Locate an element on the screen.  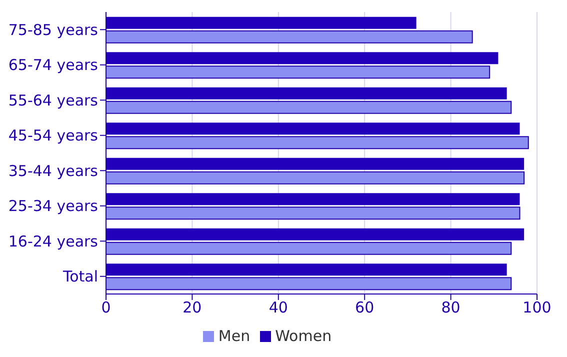
x-tick-label: 20 is located at coordinates (192, 307).